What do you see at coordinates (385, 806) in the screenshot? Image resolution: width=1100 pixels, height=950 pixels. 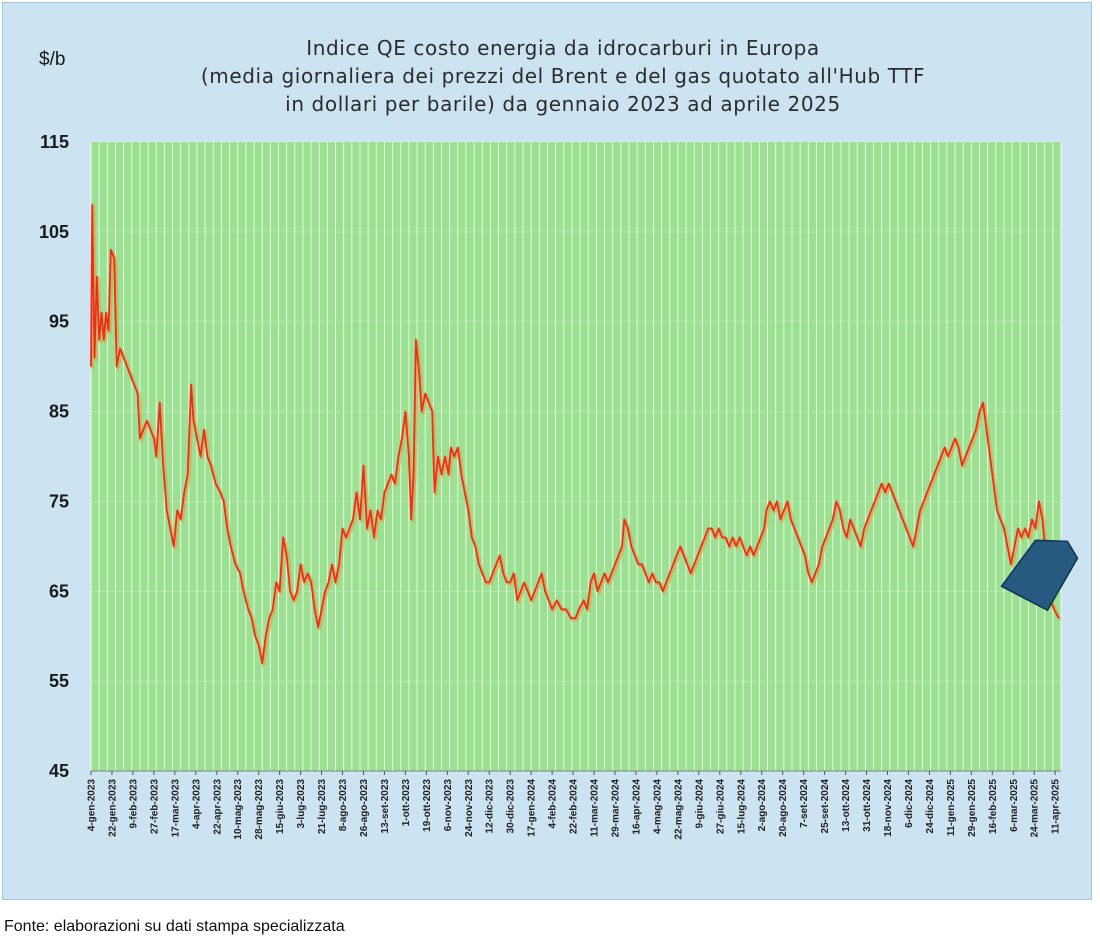 I see `x-tick-label: 13-set-2023` at bounding box center [385, 806].